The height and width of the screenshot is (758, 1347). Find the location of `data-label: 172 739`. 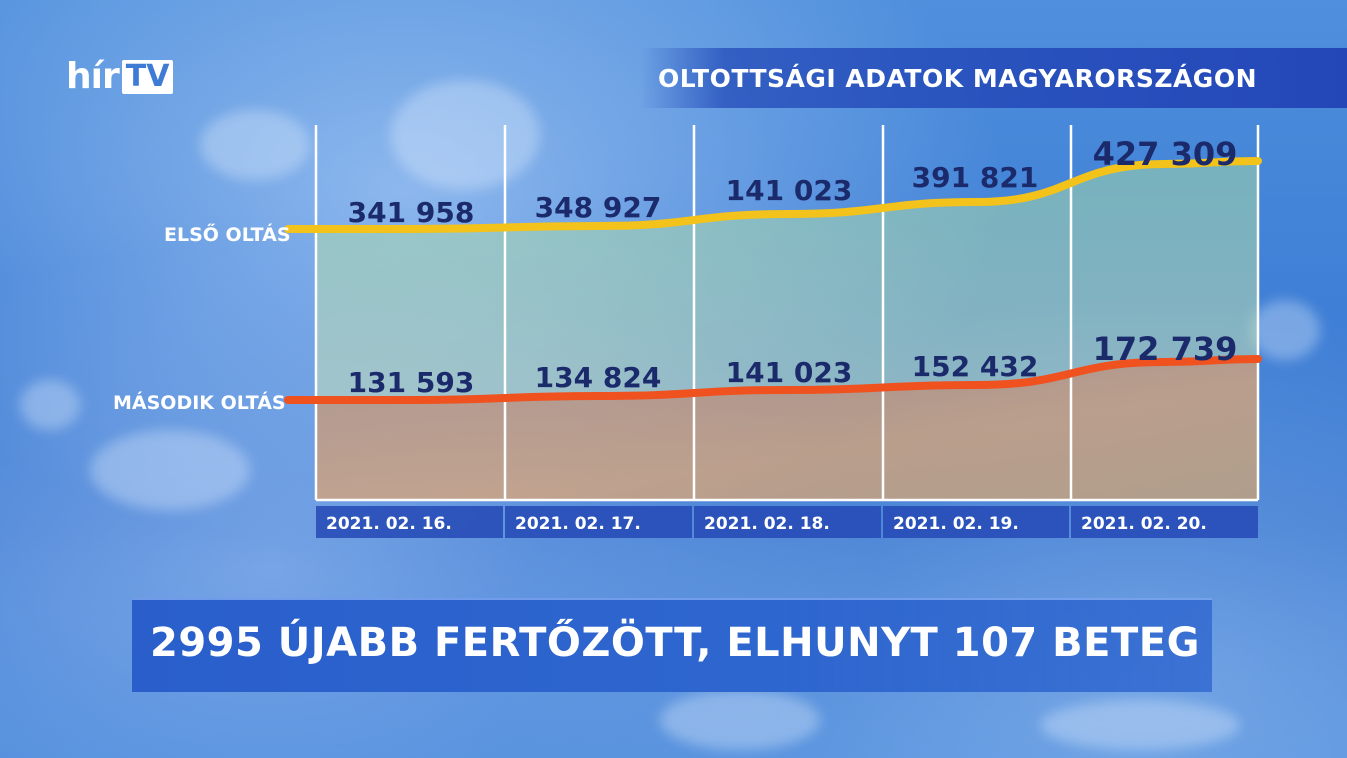

data-label: 172 739 is located at coordinates (1165, 349).